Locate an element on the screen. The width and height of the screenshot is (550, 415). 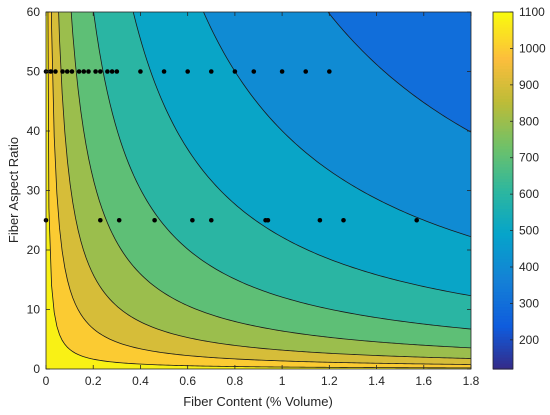
x-tick-label: 0.2 is located at coordinates (93, 381).